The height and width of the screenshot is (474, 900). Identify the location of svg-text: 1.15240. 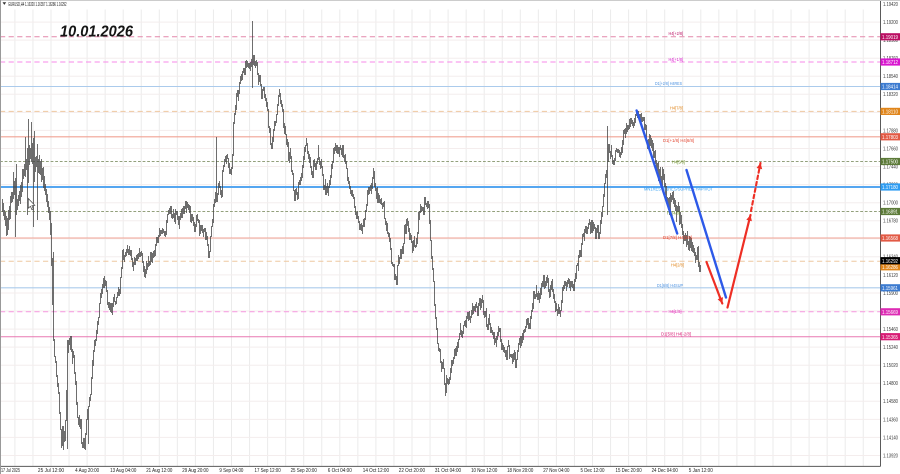
(890, 348).